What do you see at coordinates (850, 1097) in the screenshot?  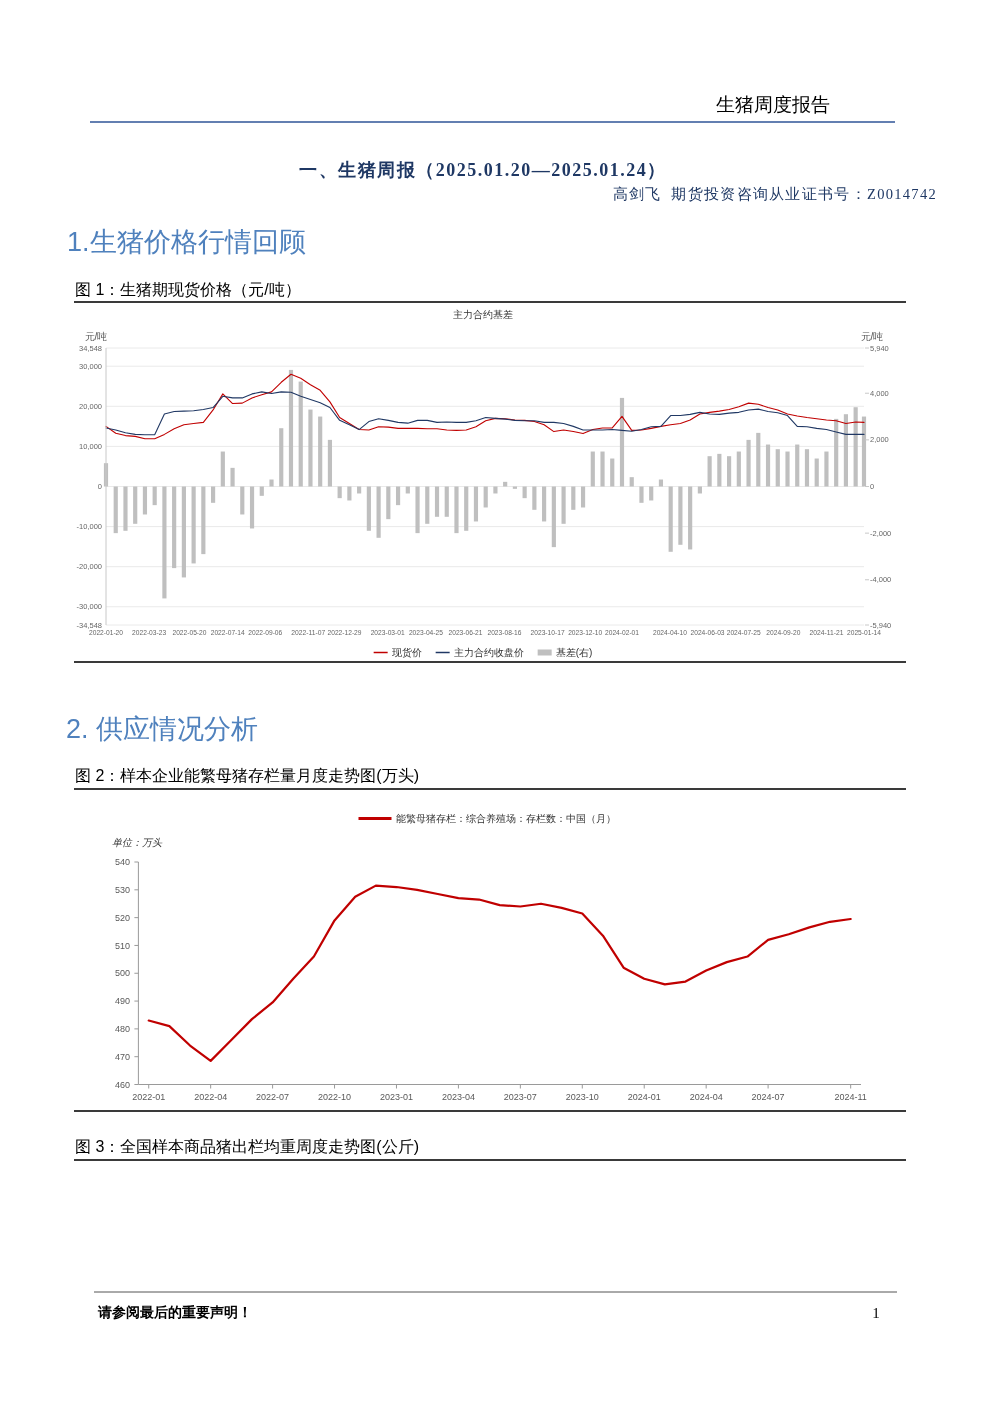 I see `tick-x: 2024-11` at bounding box center [850, 1097].